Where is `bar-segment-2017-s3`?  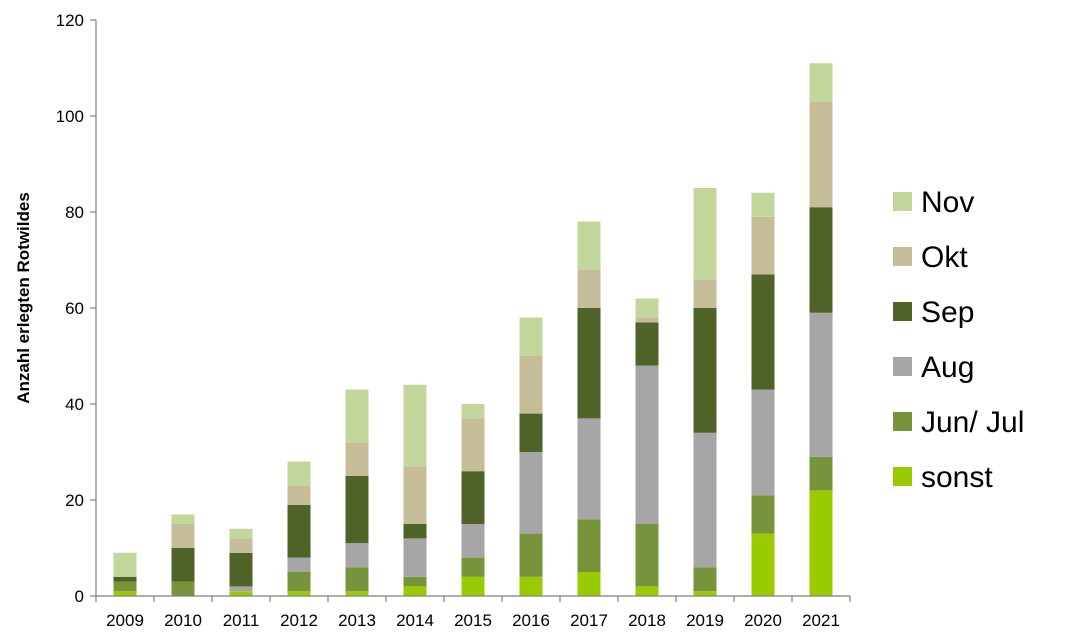 bar-segment-2017-s3 is located at coordinates (589, 363).